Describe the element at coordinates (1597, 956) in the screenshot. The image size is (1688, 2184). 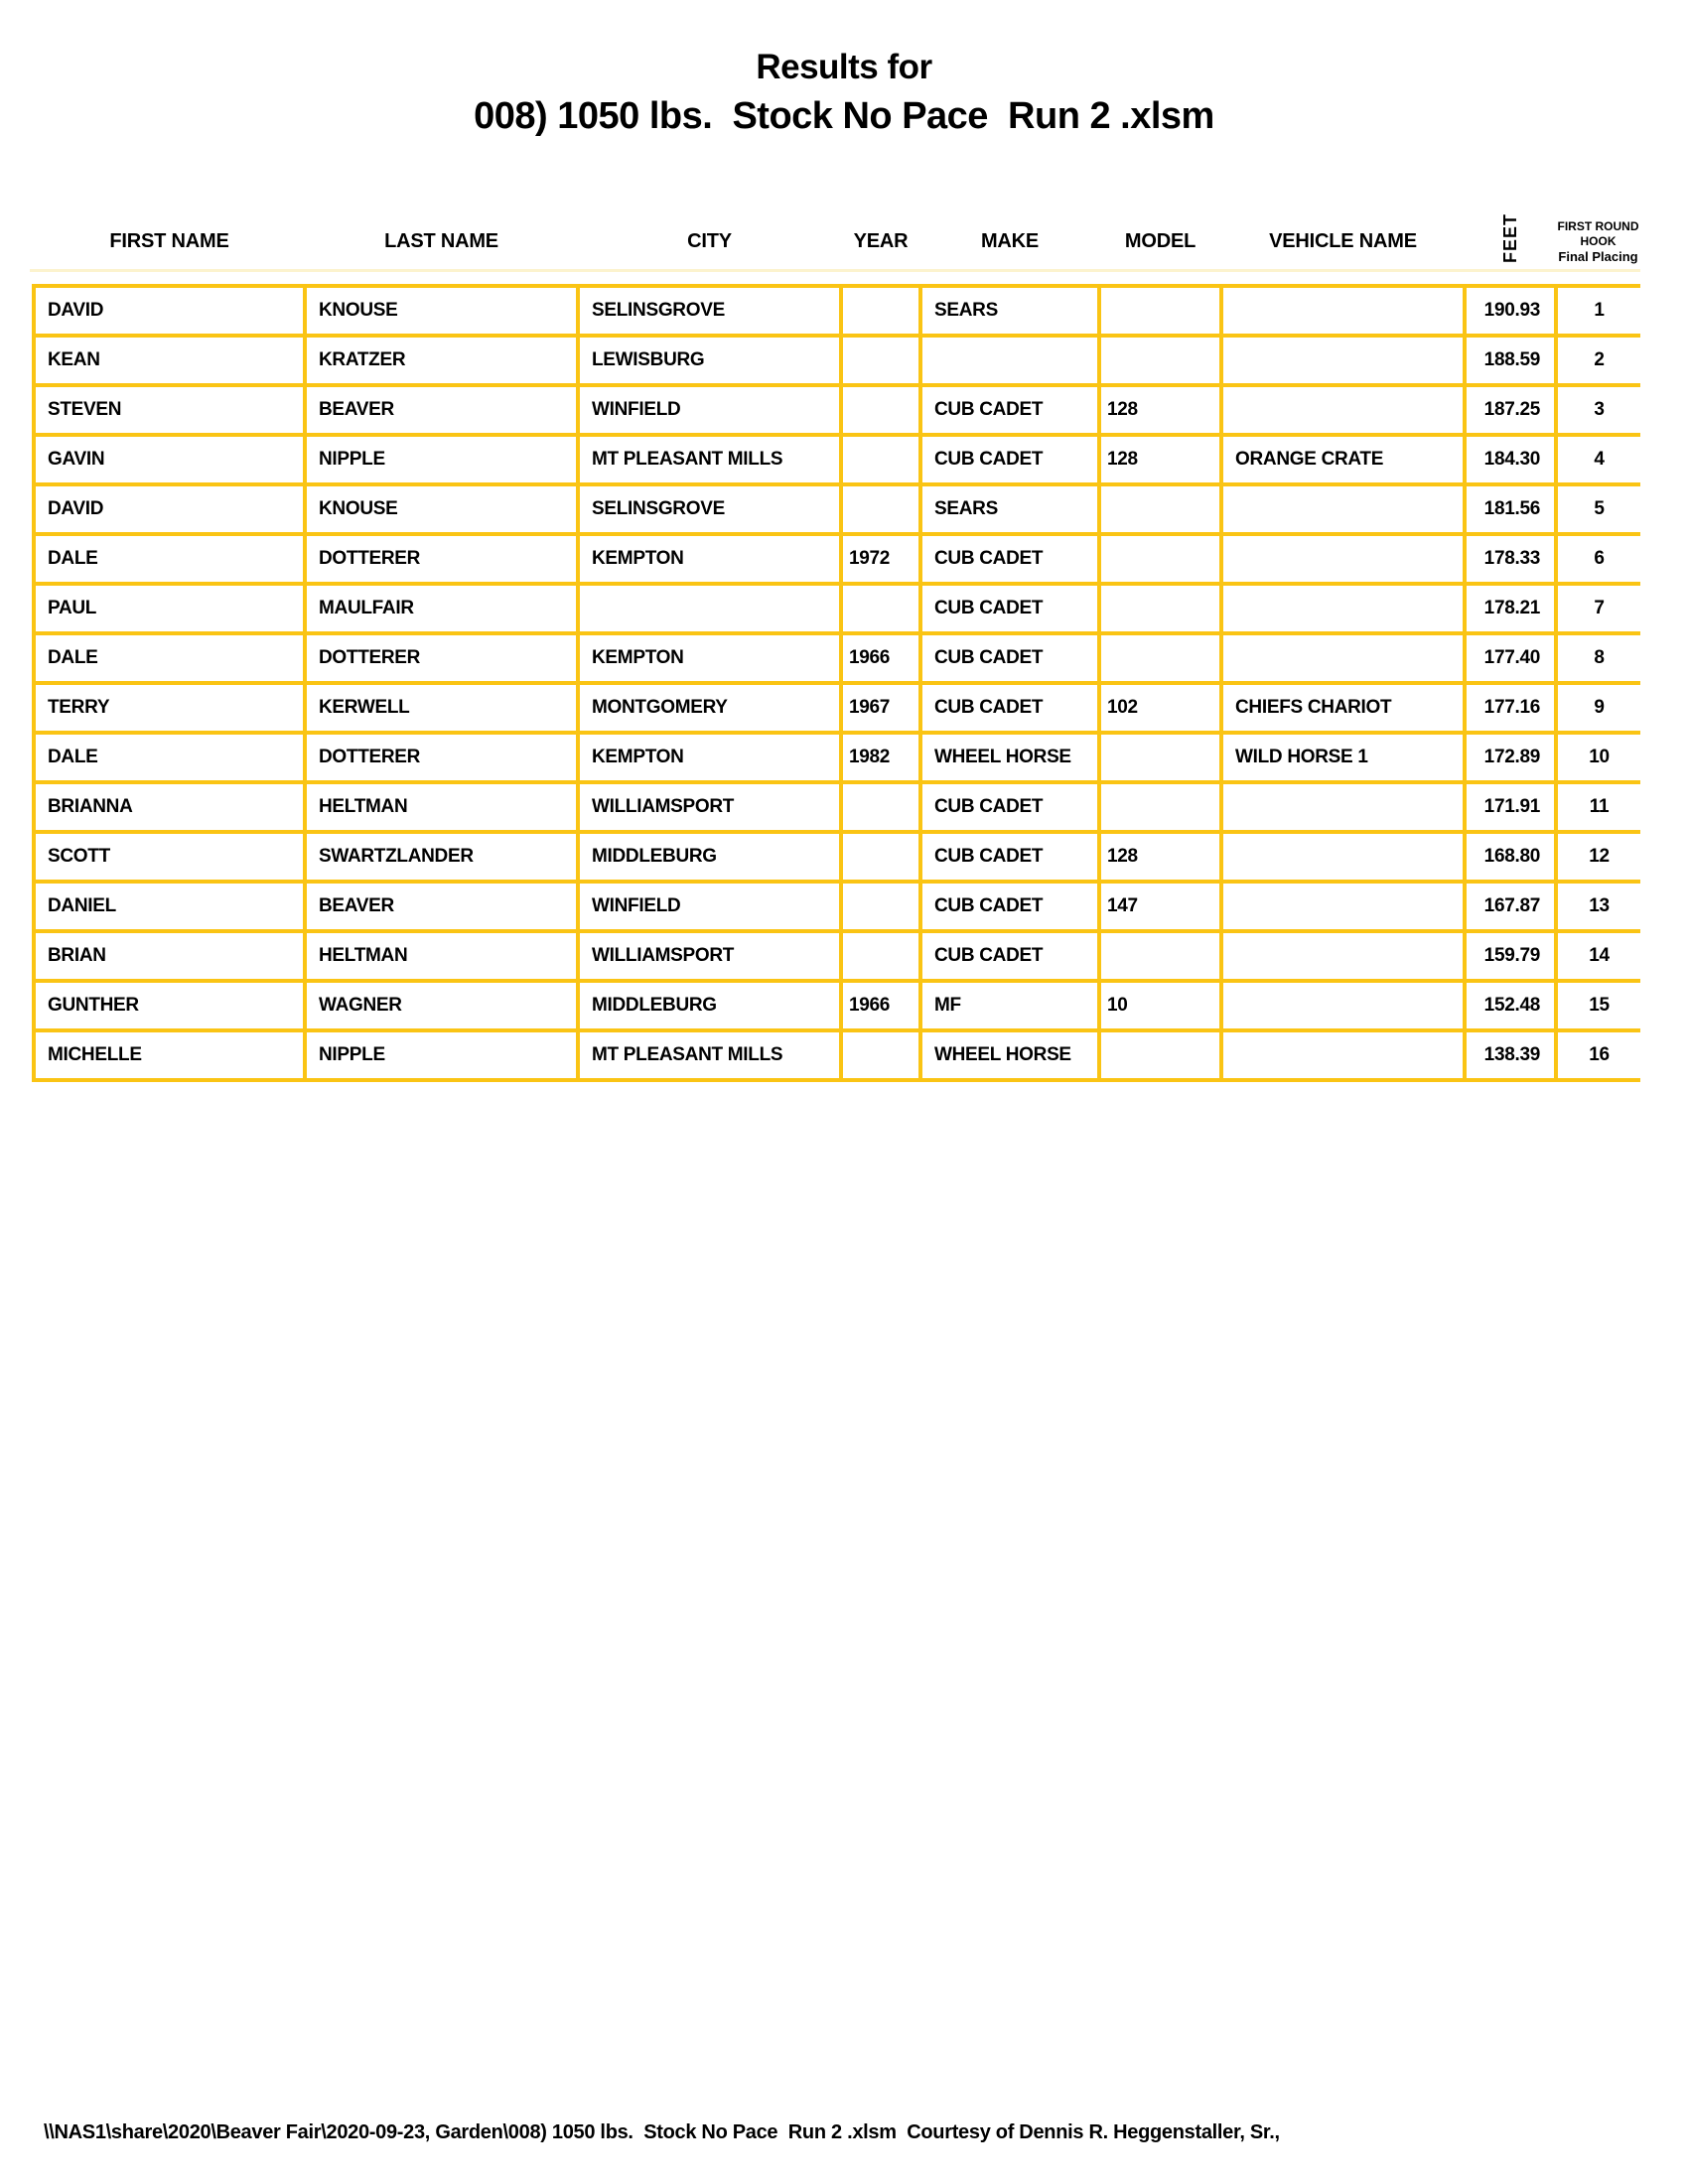
I see `cell-final-placing: 14` at that location.